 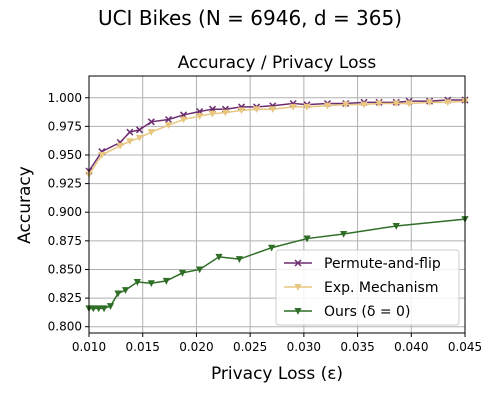 I want to click on legend-label: Ours (δ = 0), so click(x=367, y=312).